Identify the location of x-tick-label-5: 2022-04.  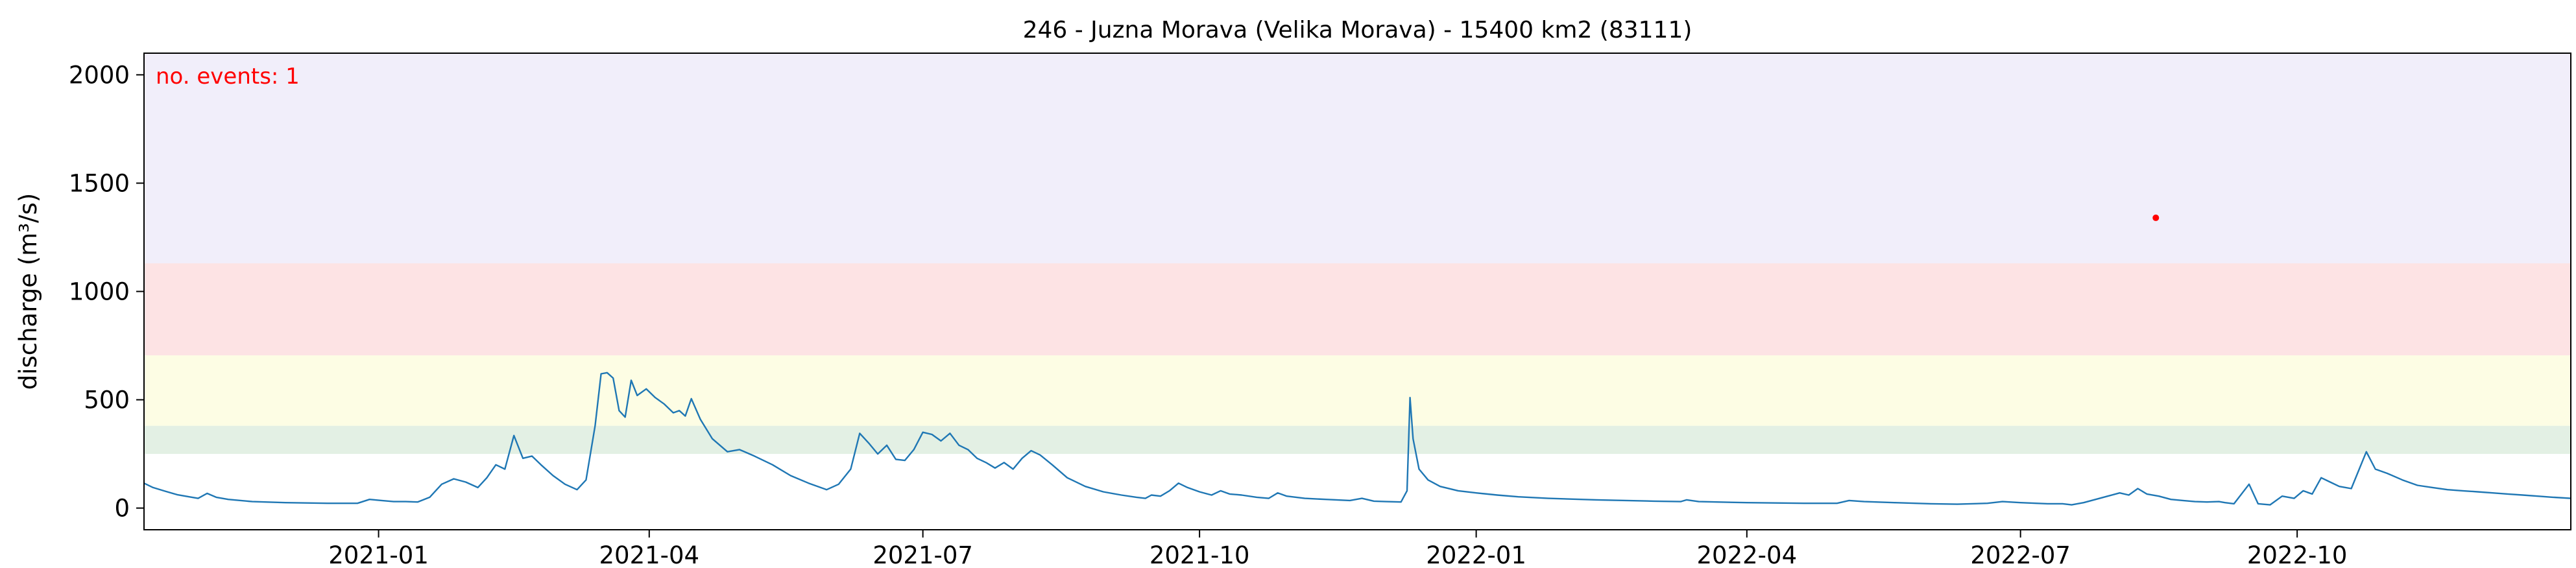
(1747, 553).